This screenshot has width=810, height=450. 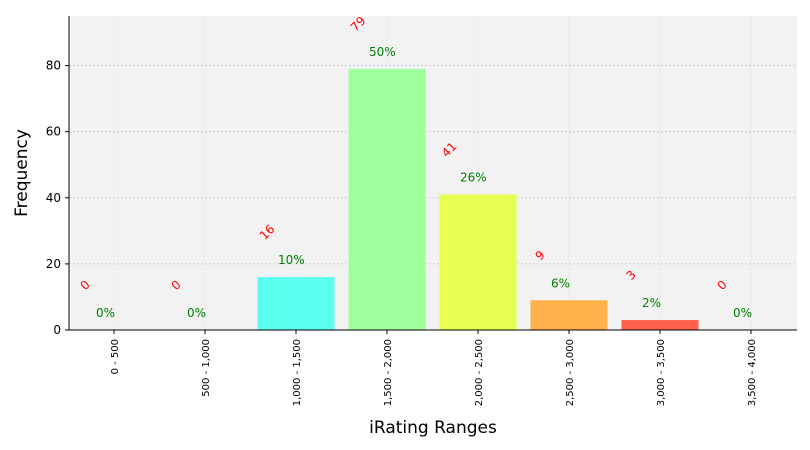 What do you see at coordinates (53, 132) in the screenshot?
I see `y-tick-label: 60` at bounding box center [53, 132].